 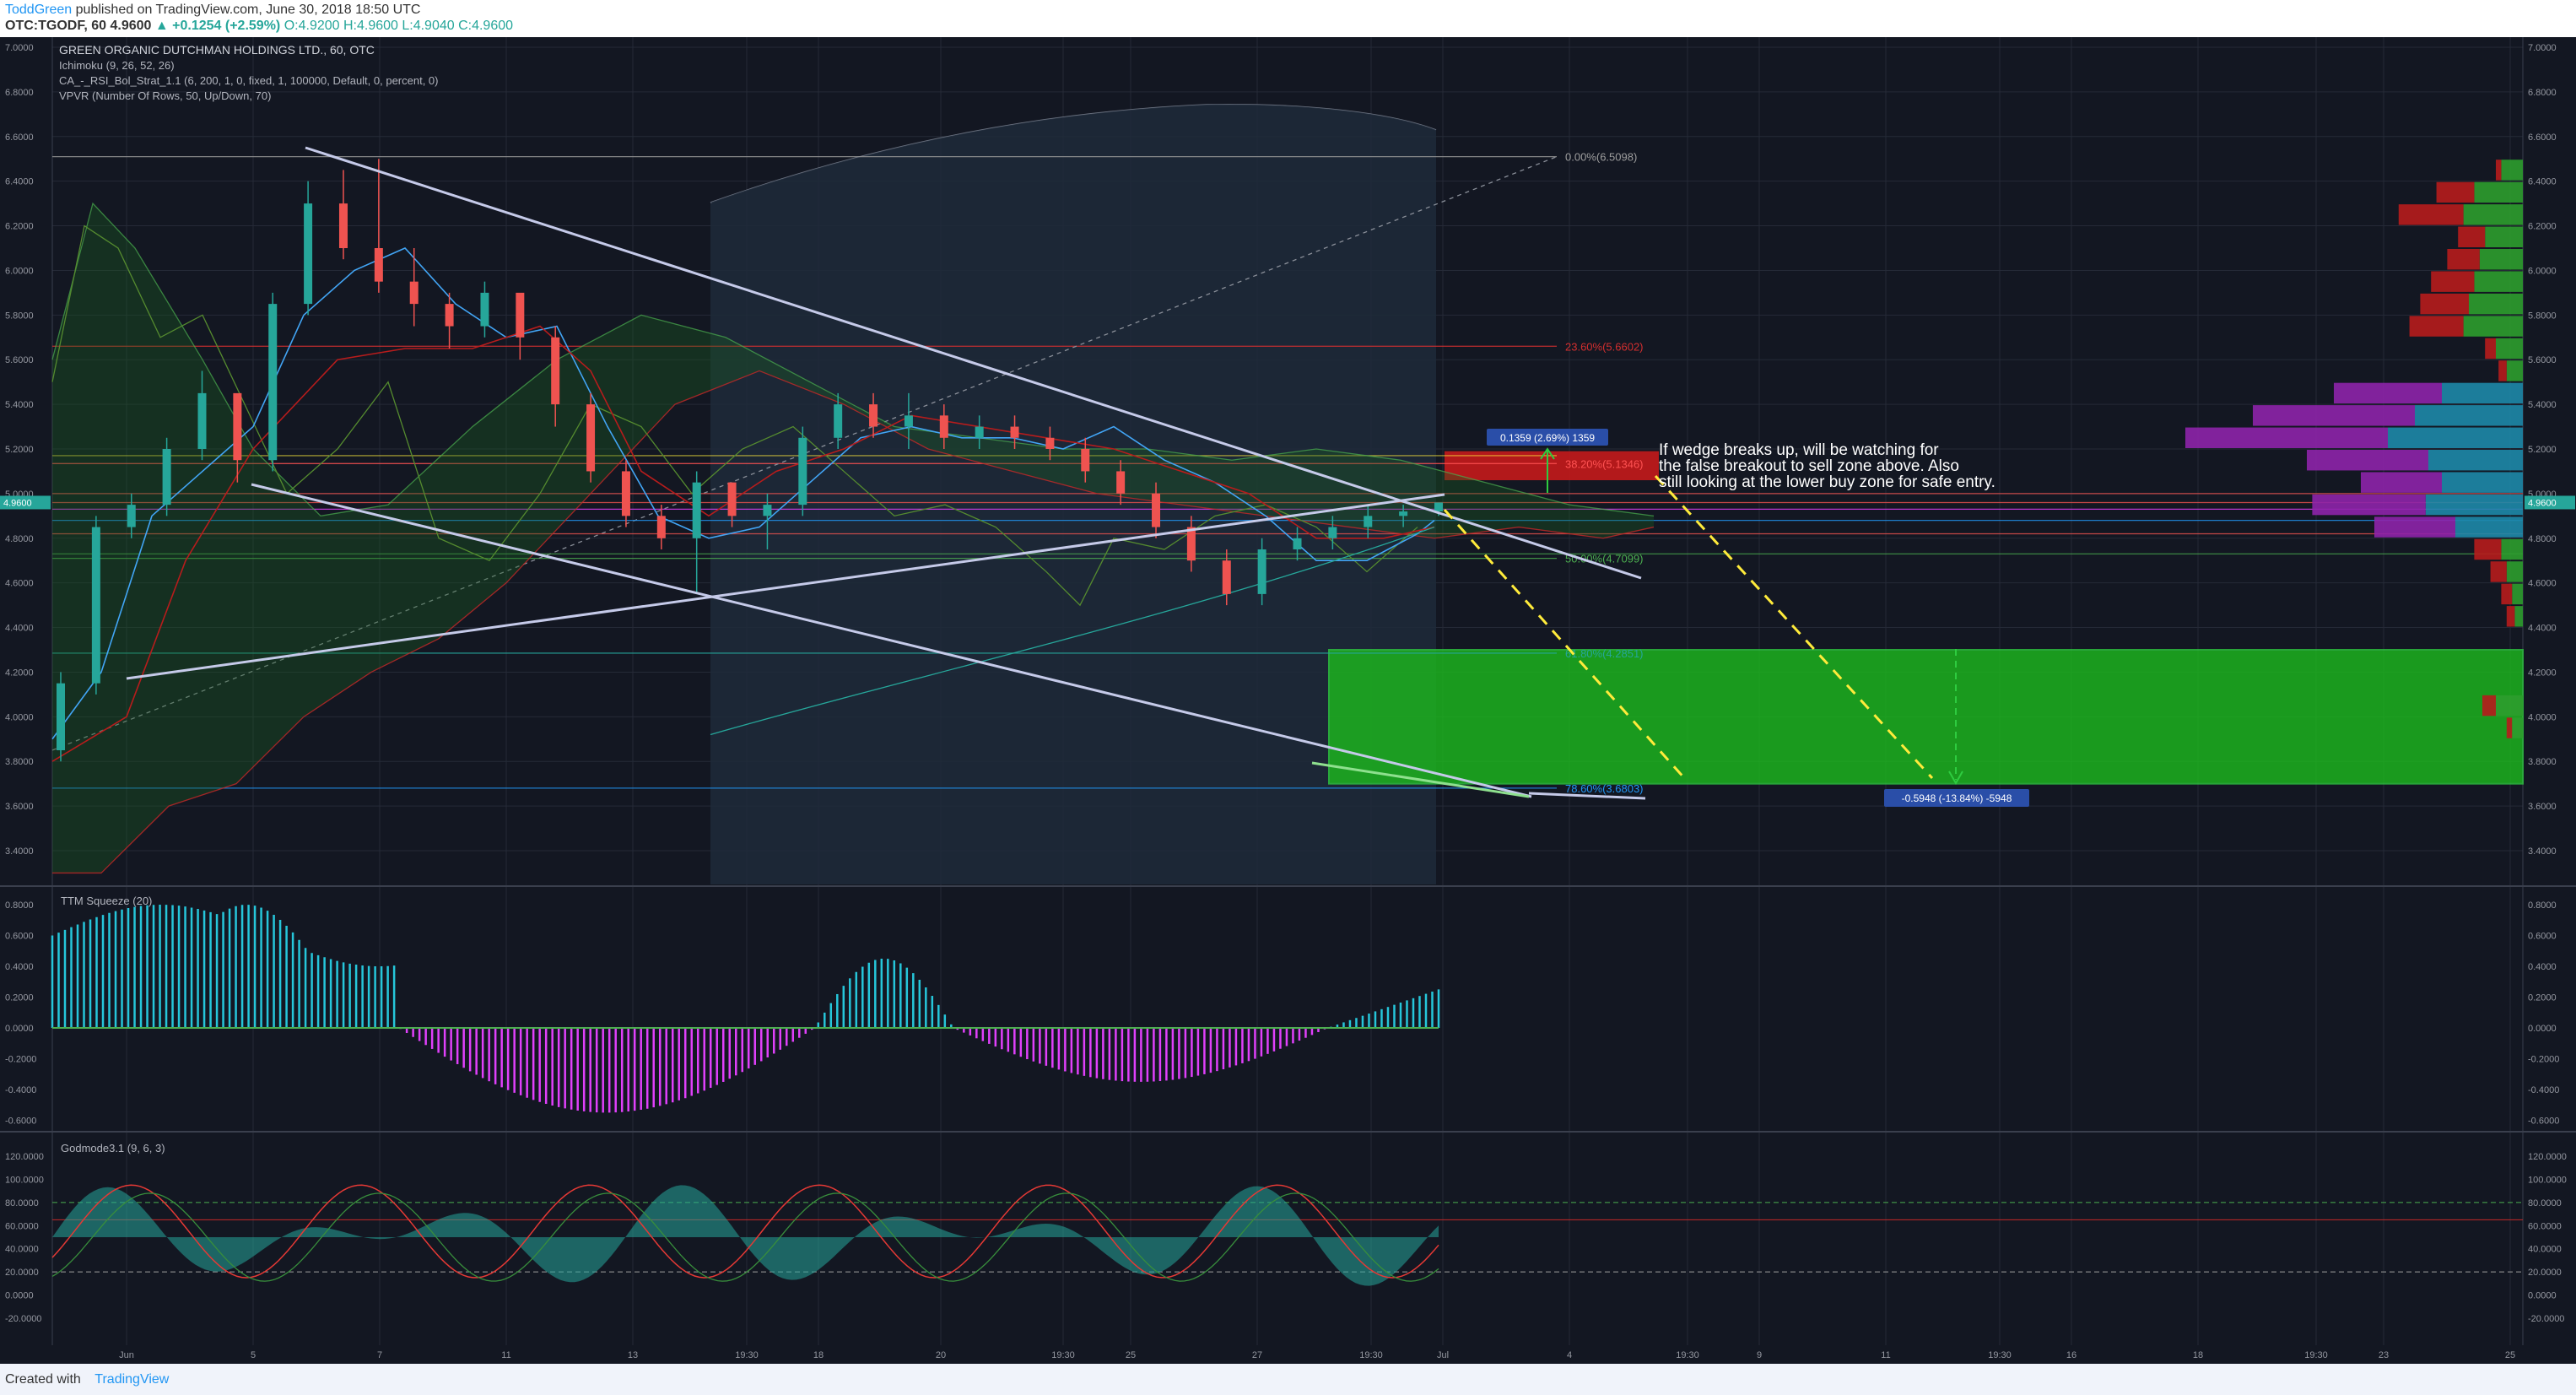 I want to click on godmode-title: Godmode3.1 (9, 6, 3), so click(x=113, y=1148).